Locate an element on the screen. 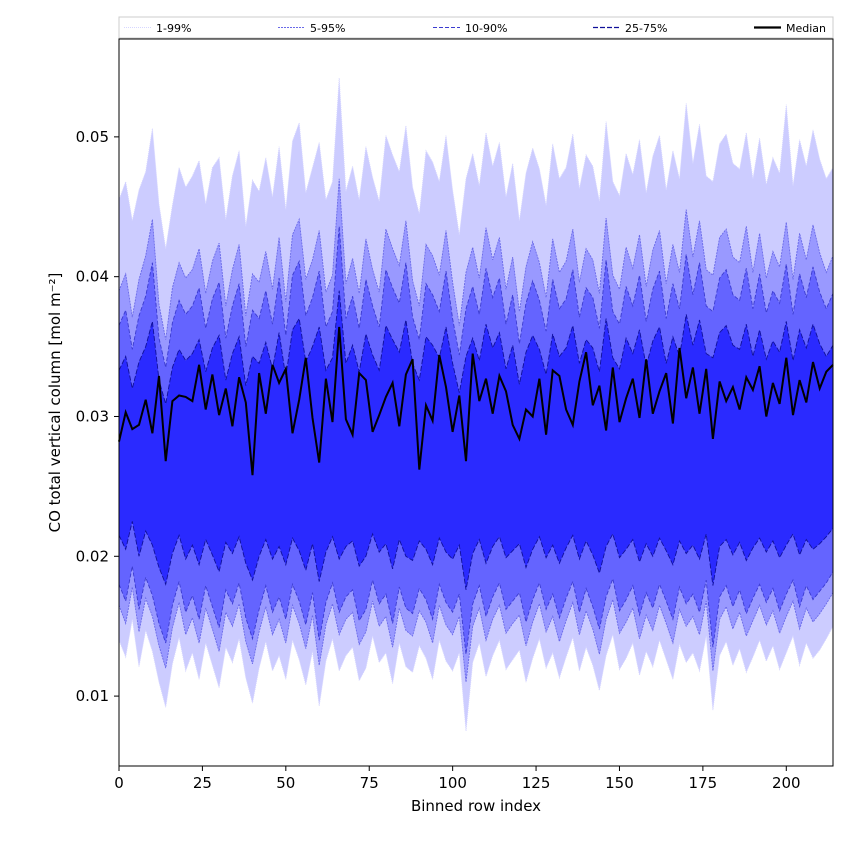 This screenshot has height=850, width=850. y-tick-label: 0.03 is located at coordinates (92, 416).